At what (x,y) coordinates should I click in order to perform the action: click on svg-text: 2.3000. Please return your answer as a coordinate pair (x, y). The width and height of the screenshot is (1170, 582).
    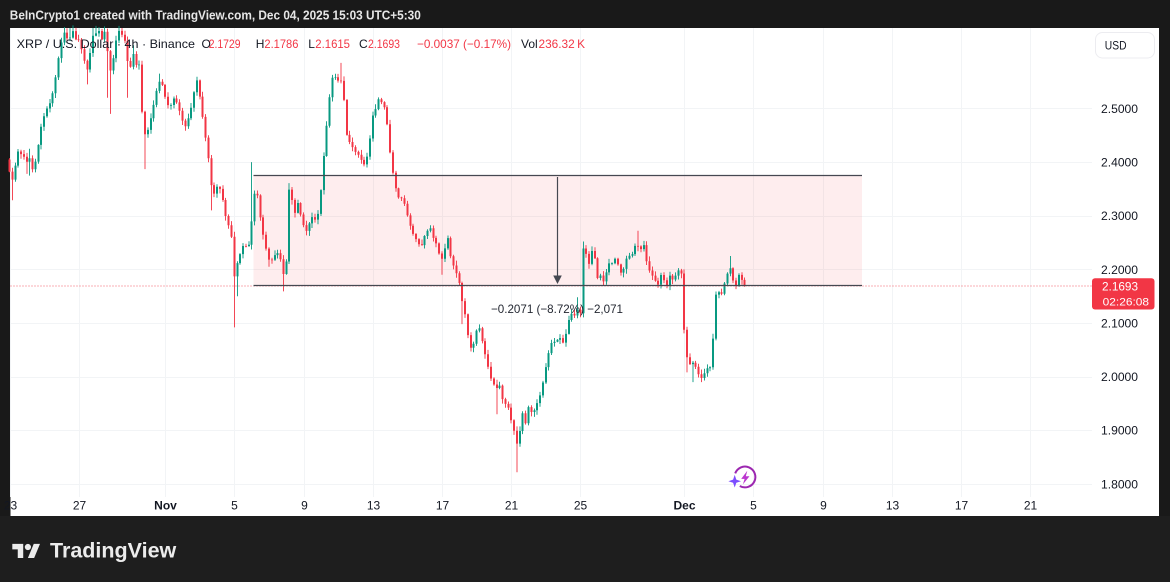
    Looking at the image, I should click on (1119, 216).